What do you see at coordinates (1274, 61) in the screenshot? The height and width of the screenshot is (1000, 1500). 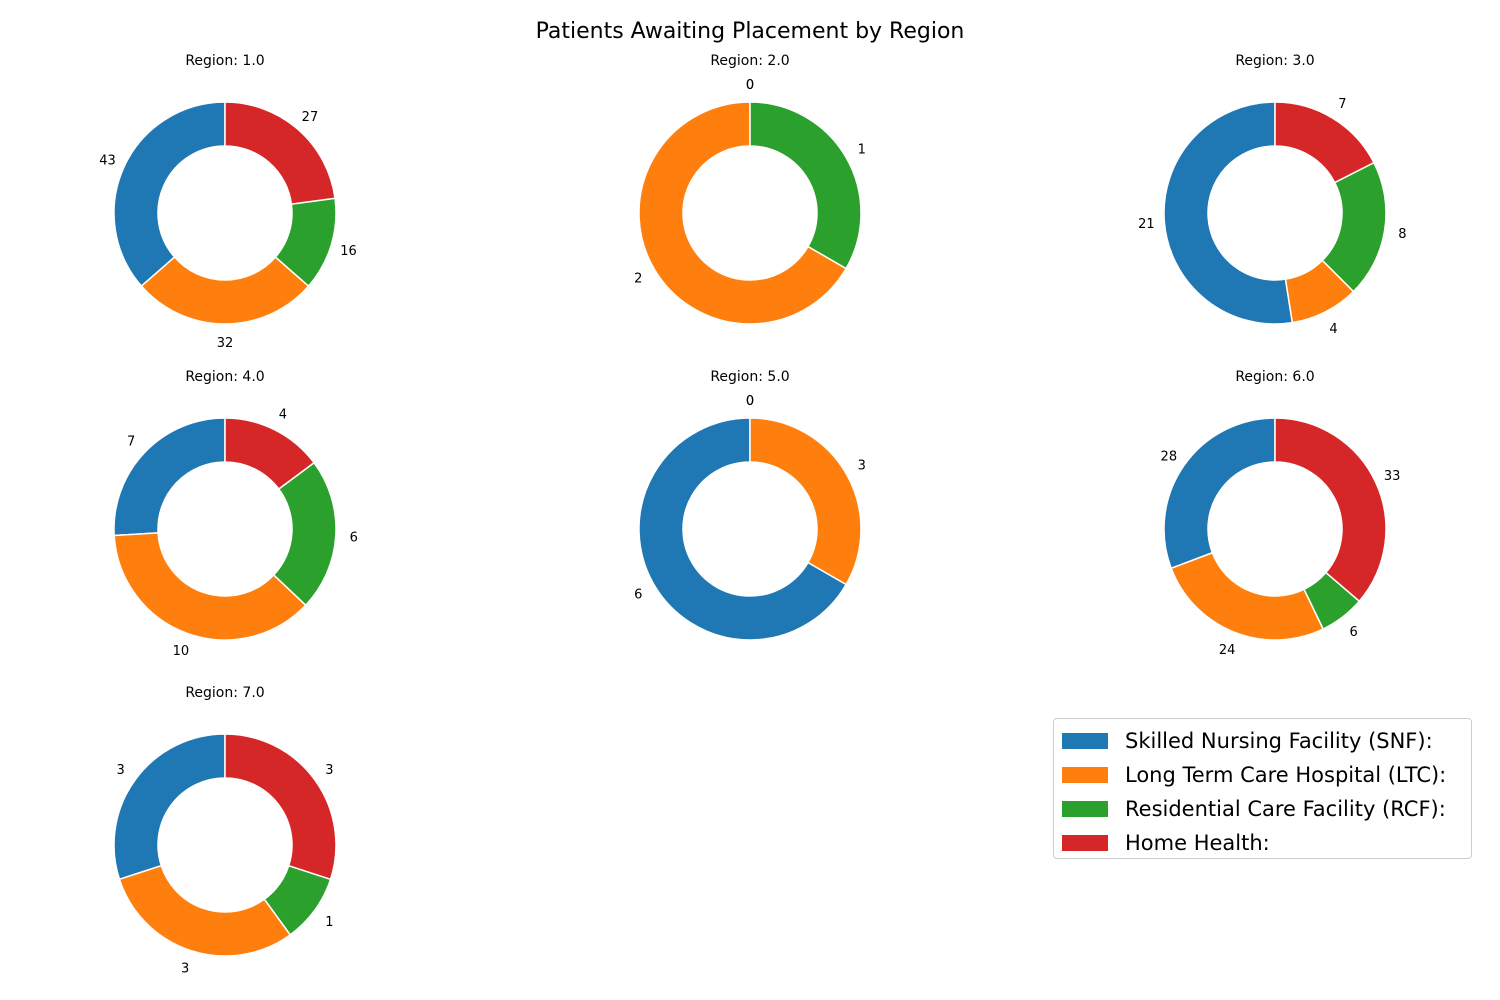 I see `donut-title: Region: 3.0` at bounding box center [1274, 61].